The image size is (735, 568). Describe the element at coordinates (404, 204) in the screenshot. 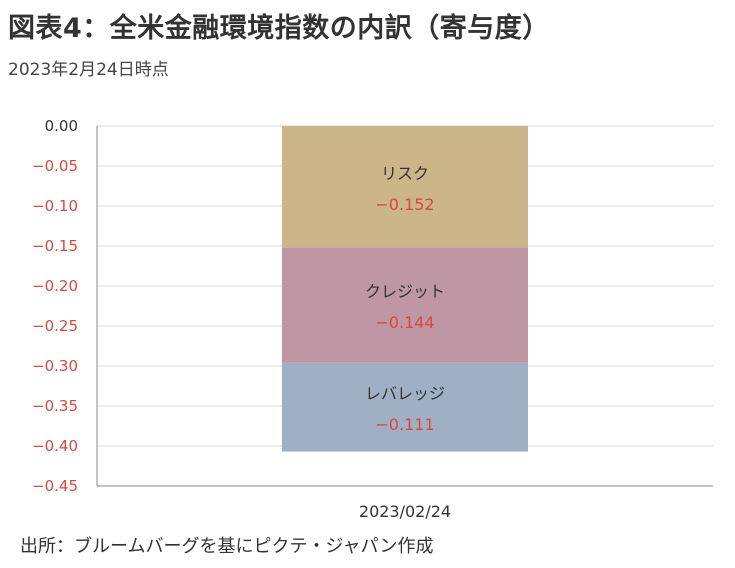

I see `segment-value-label: −0.152` at that location.